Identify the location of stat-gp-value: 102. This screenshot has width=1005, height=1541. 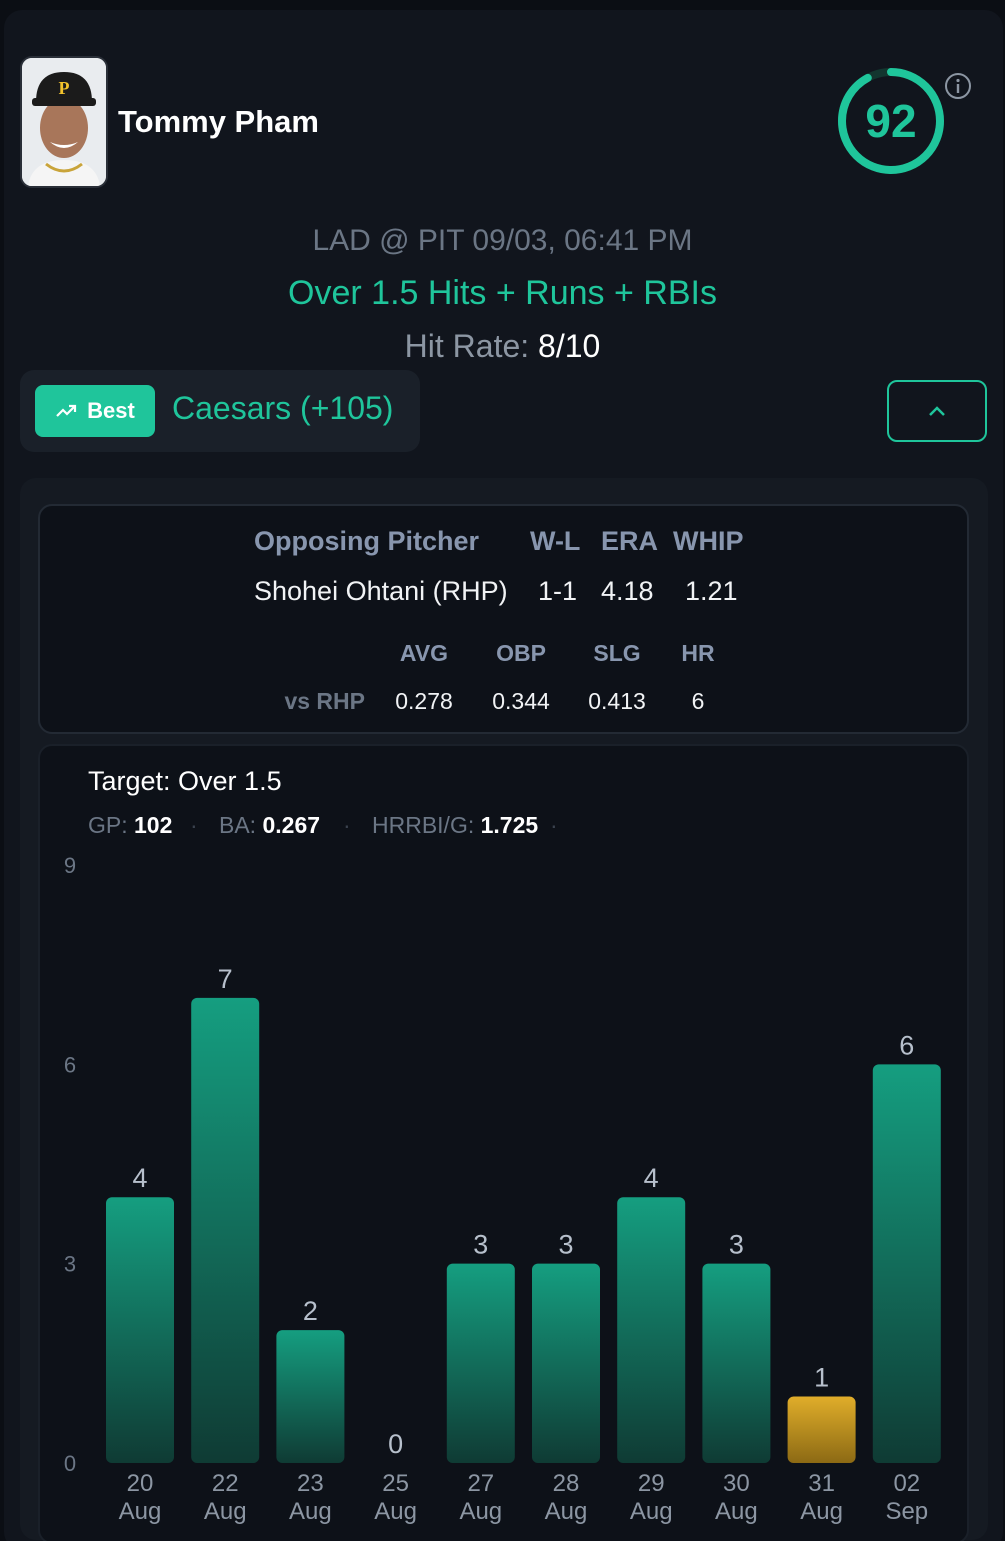
(153, 825).